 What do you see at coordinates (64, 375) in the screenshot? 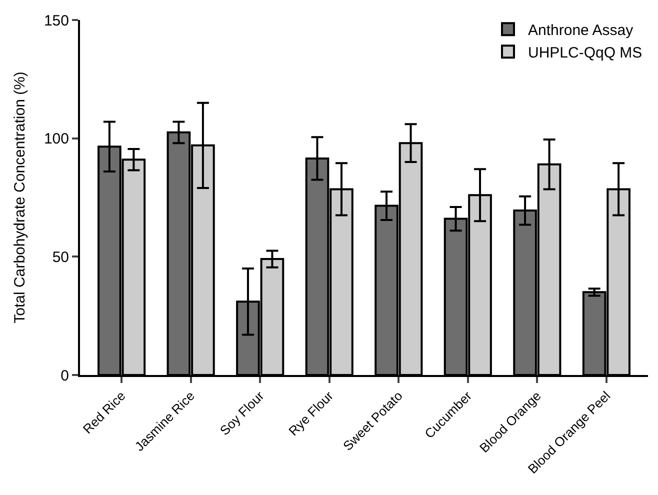
I see `y-tick-label: 0` at bounding box center [64, 375].